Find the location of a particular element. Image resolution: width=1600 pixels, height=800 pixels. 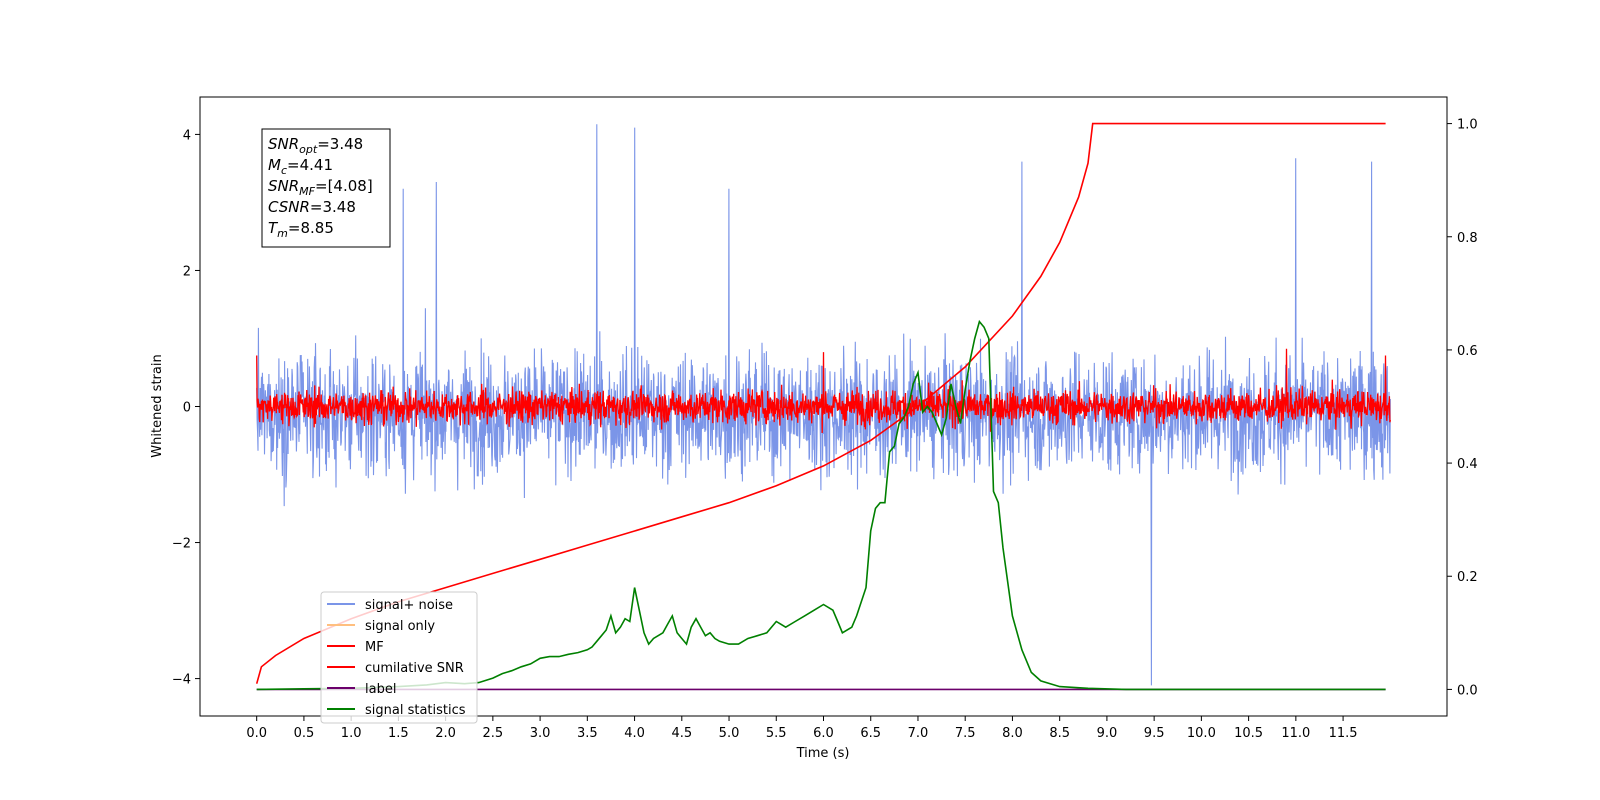

x-tick-label: 8.0 is located at coordinates (1012, 733).